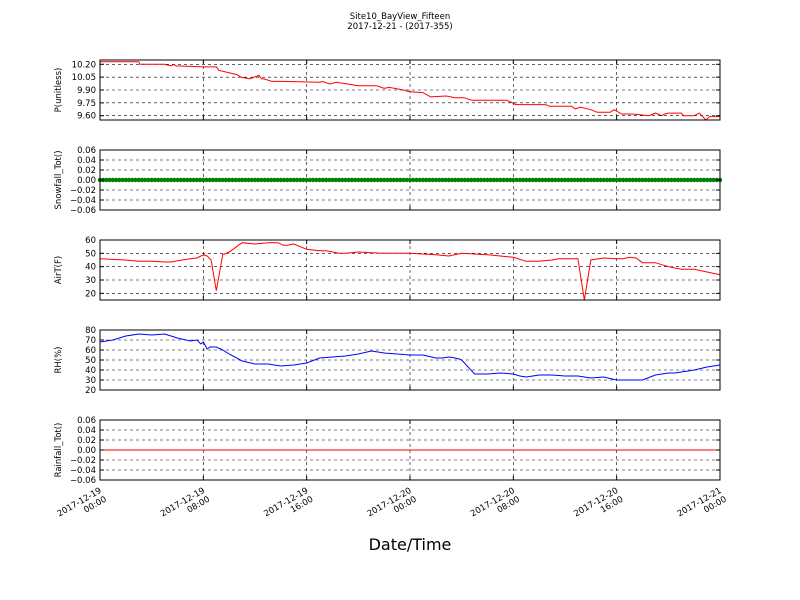  Describe the element at coordinates (84, 65) in the screenshot. I see `y-tick-label: 10.20` at that location.